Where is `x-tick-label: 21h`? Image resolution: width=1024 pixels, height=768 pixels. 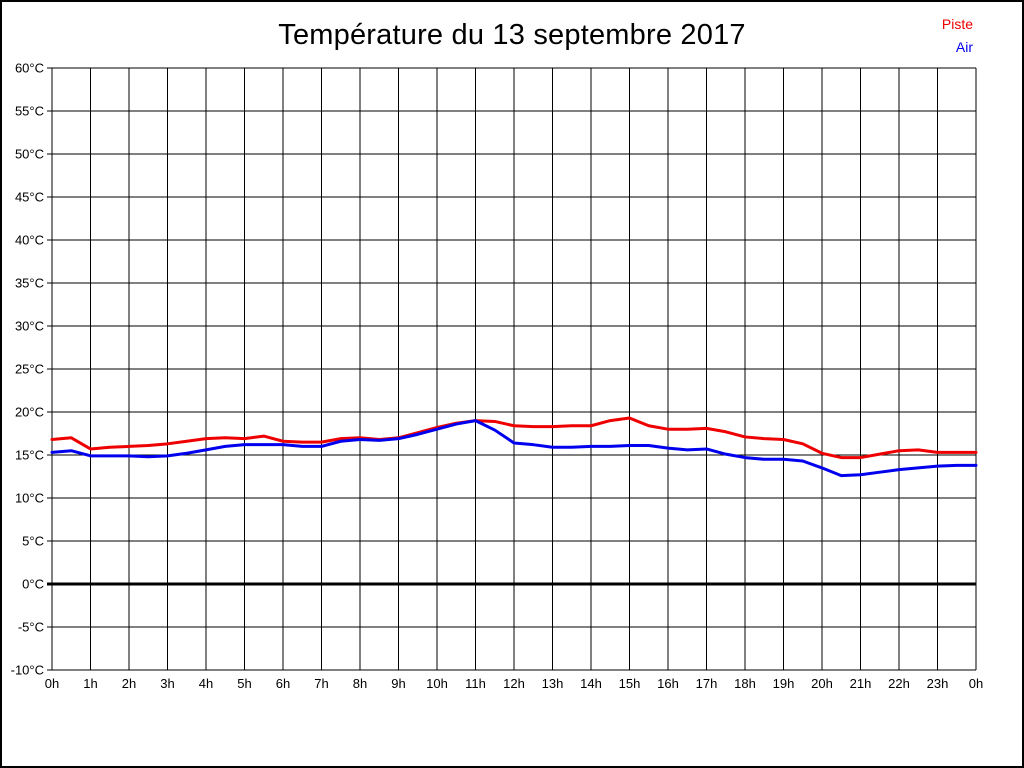 x-tick-label: 21h is located at coordinates (861, 683).